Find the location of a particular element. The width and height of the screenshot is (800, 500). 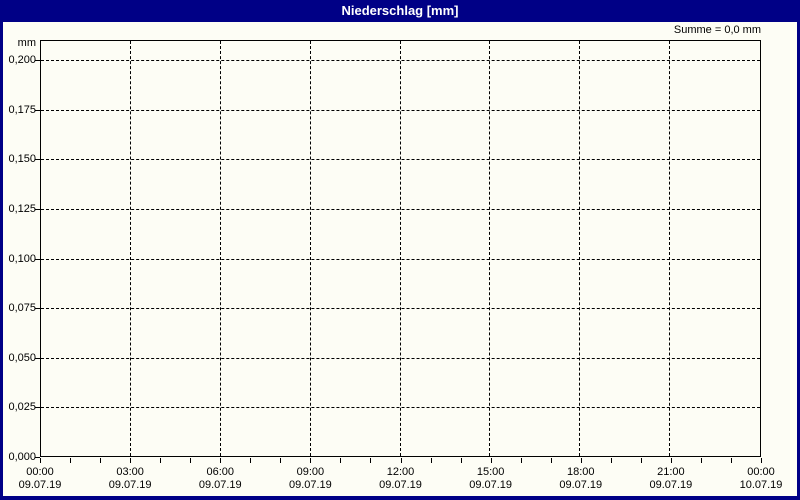

title-bar: Niederschlag [mm] is located at coordinates (400, 11).